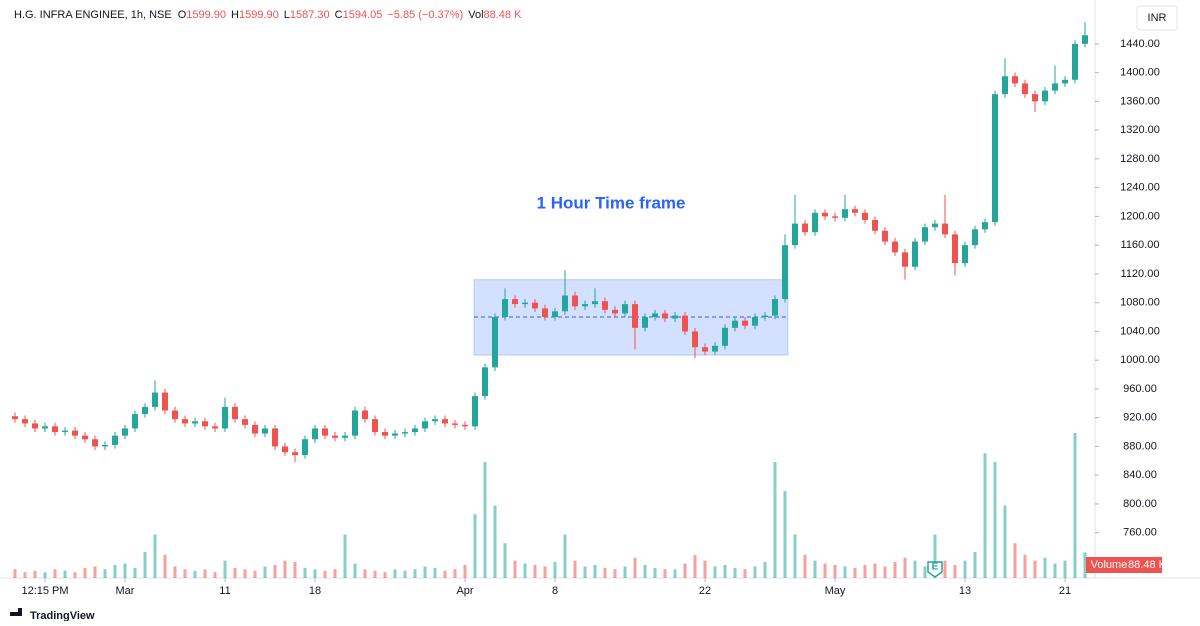 Image resolution: width=1200 pixels, height=626 pixels. I want to click on x-tick-label: 11, so click(224, 591).